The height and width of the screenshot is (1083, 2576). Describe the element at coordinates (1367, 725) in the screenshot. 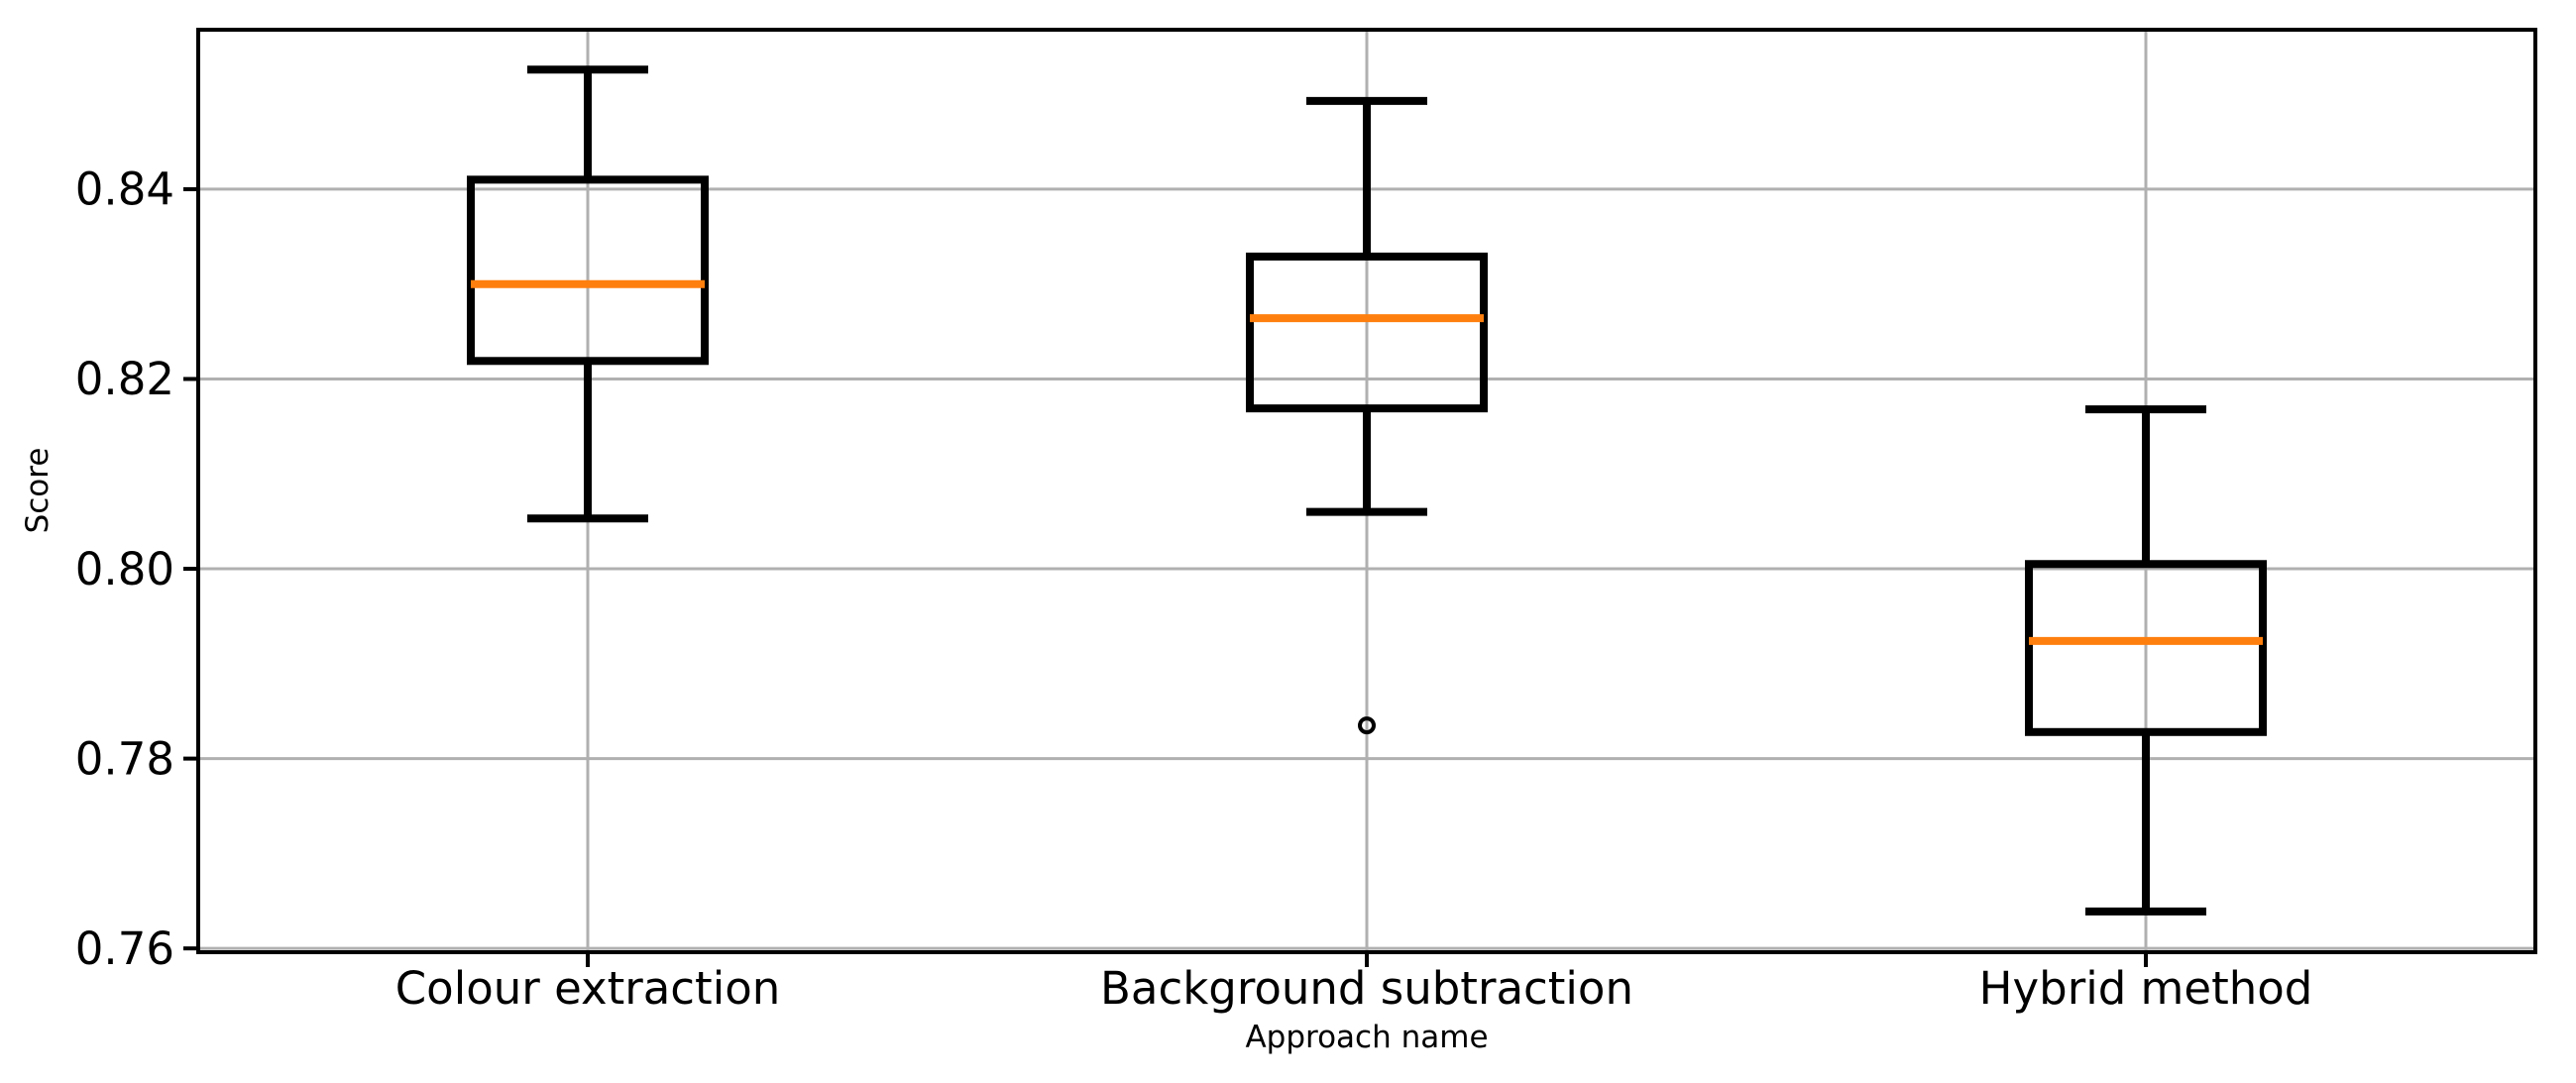

I see `outlier-point` at that location.